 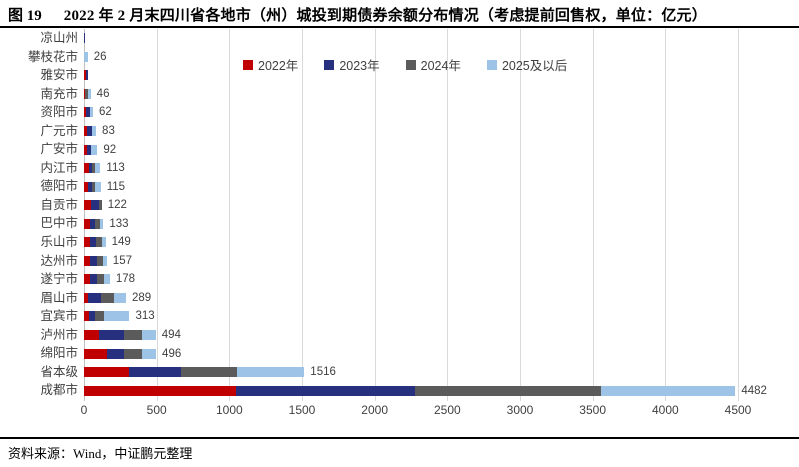 What do you see at coordinates (399, 168) in the screenshot?
I see `chart-row: 内江市 113` at bounding box center [399, 168].